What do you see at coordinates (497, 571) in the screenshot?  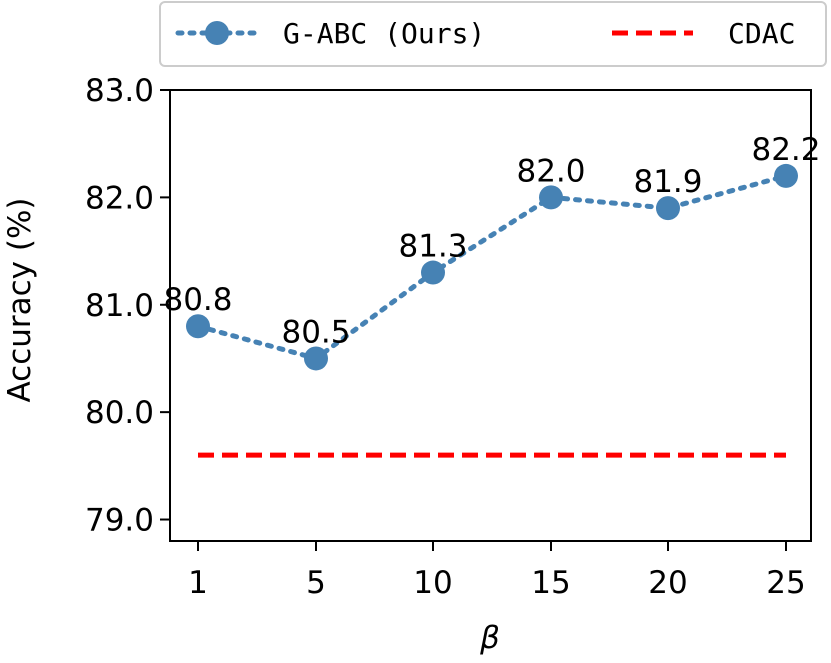 I see `x-axis: 1 5 10 15 20 25` at bounding box center [497, 571].